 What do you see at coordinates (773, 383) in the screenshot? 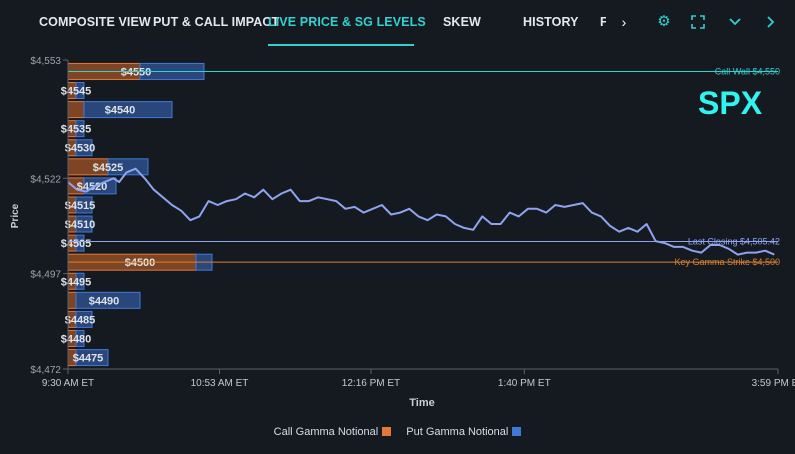
I see `x-tick-label: 3:59 PM ET` at bounding box center [773, 383].